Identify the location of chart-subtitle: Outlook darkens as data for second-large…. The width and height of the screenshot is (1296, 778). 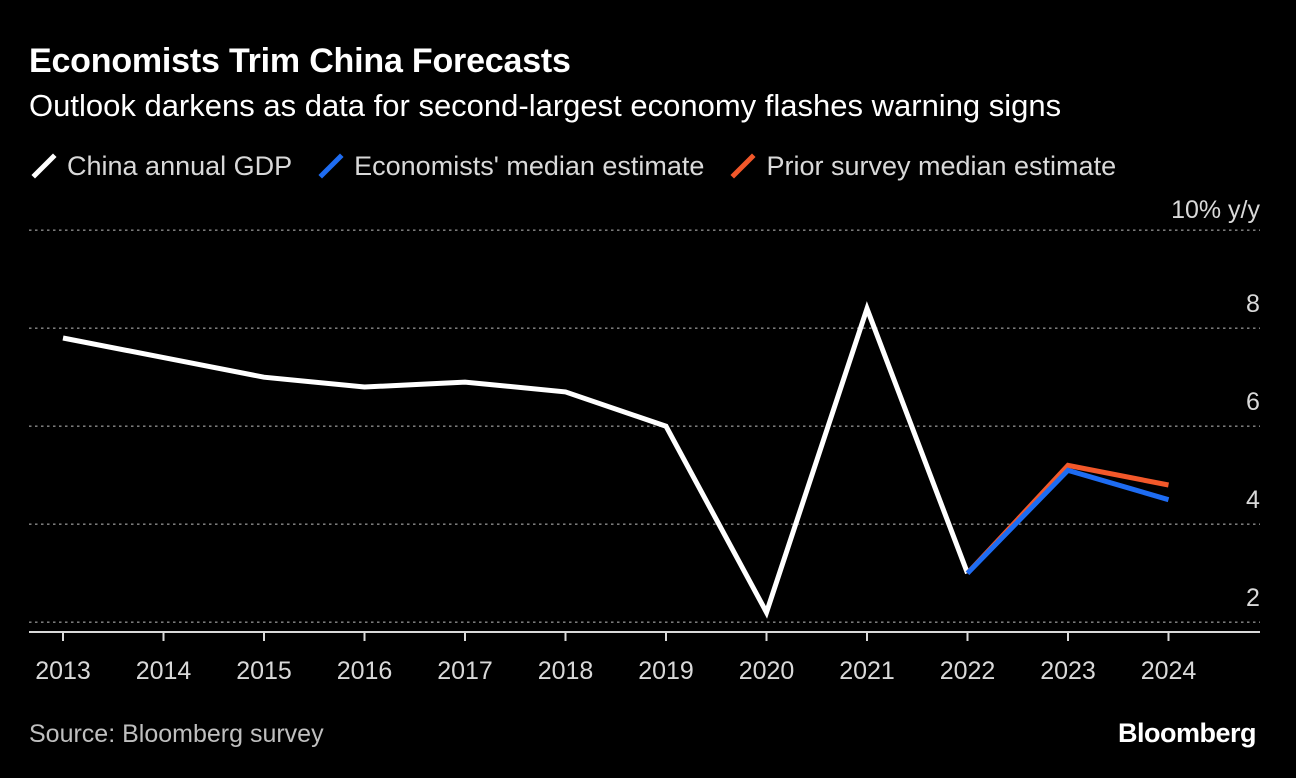
(545, 105).